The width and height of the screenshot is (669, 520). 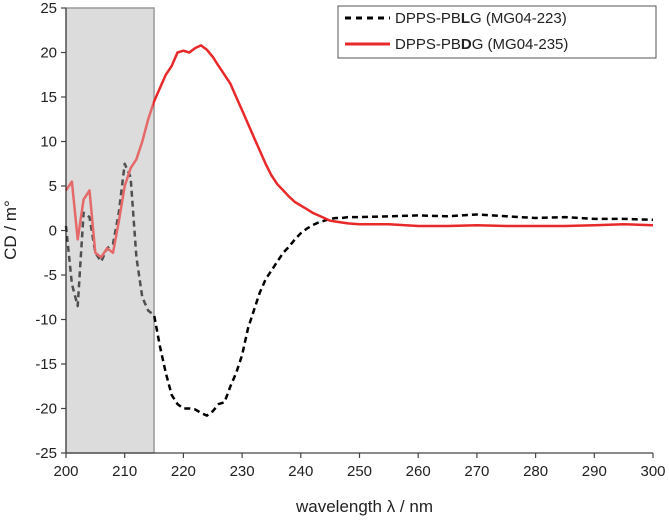 I want to click on x-tick-label: 200, so click(x=65, y=471).